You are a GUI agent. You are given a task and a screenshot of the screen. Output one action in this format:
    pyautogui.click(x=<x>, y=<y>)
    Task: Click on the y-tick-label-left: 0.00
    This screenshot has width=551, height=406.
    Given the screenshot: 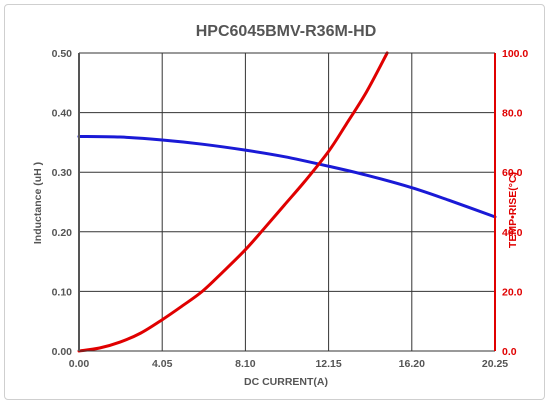 What is the action you would take?
    pyautogui.click(x=62, y=352)
    